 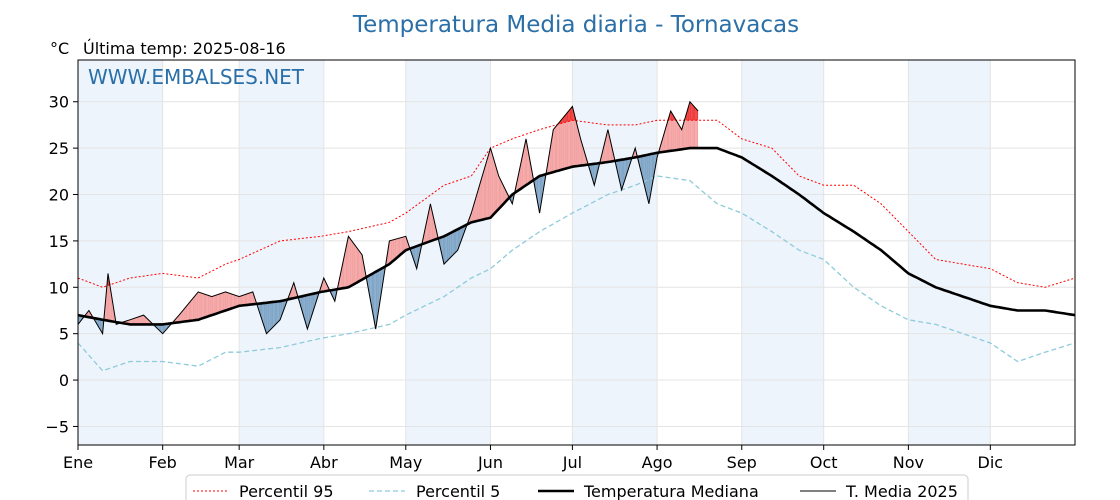 What do you see at coordinates (59, 48) in the screenshot?
I see `y-unit-label: °C` at bounding box center [59, 48].